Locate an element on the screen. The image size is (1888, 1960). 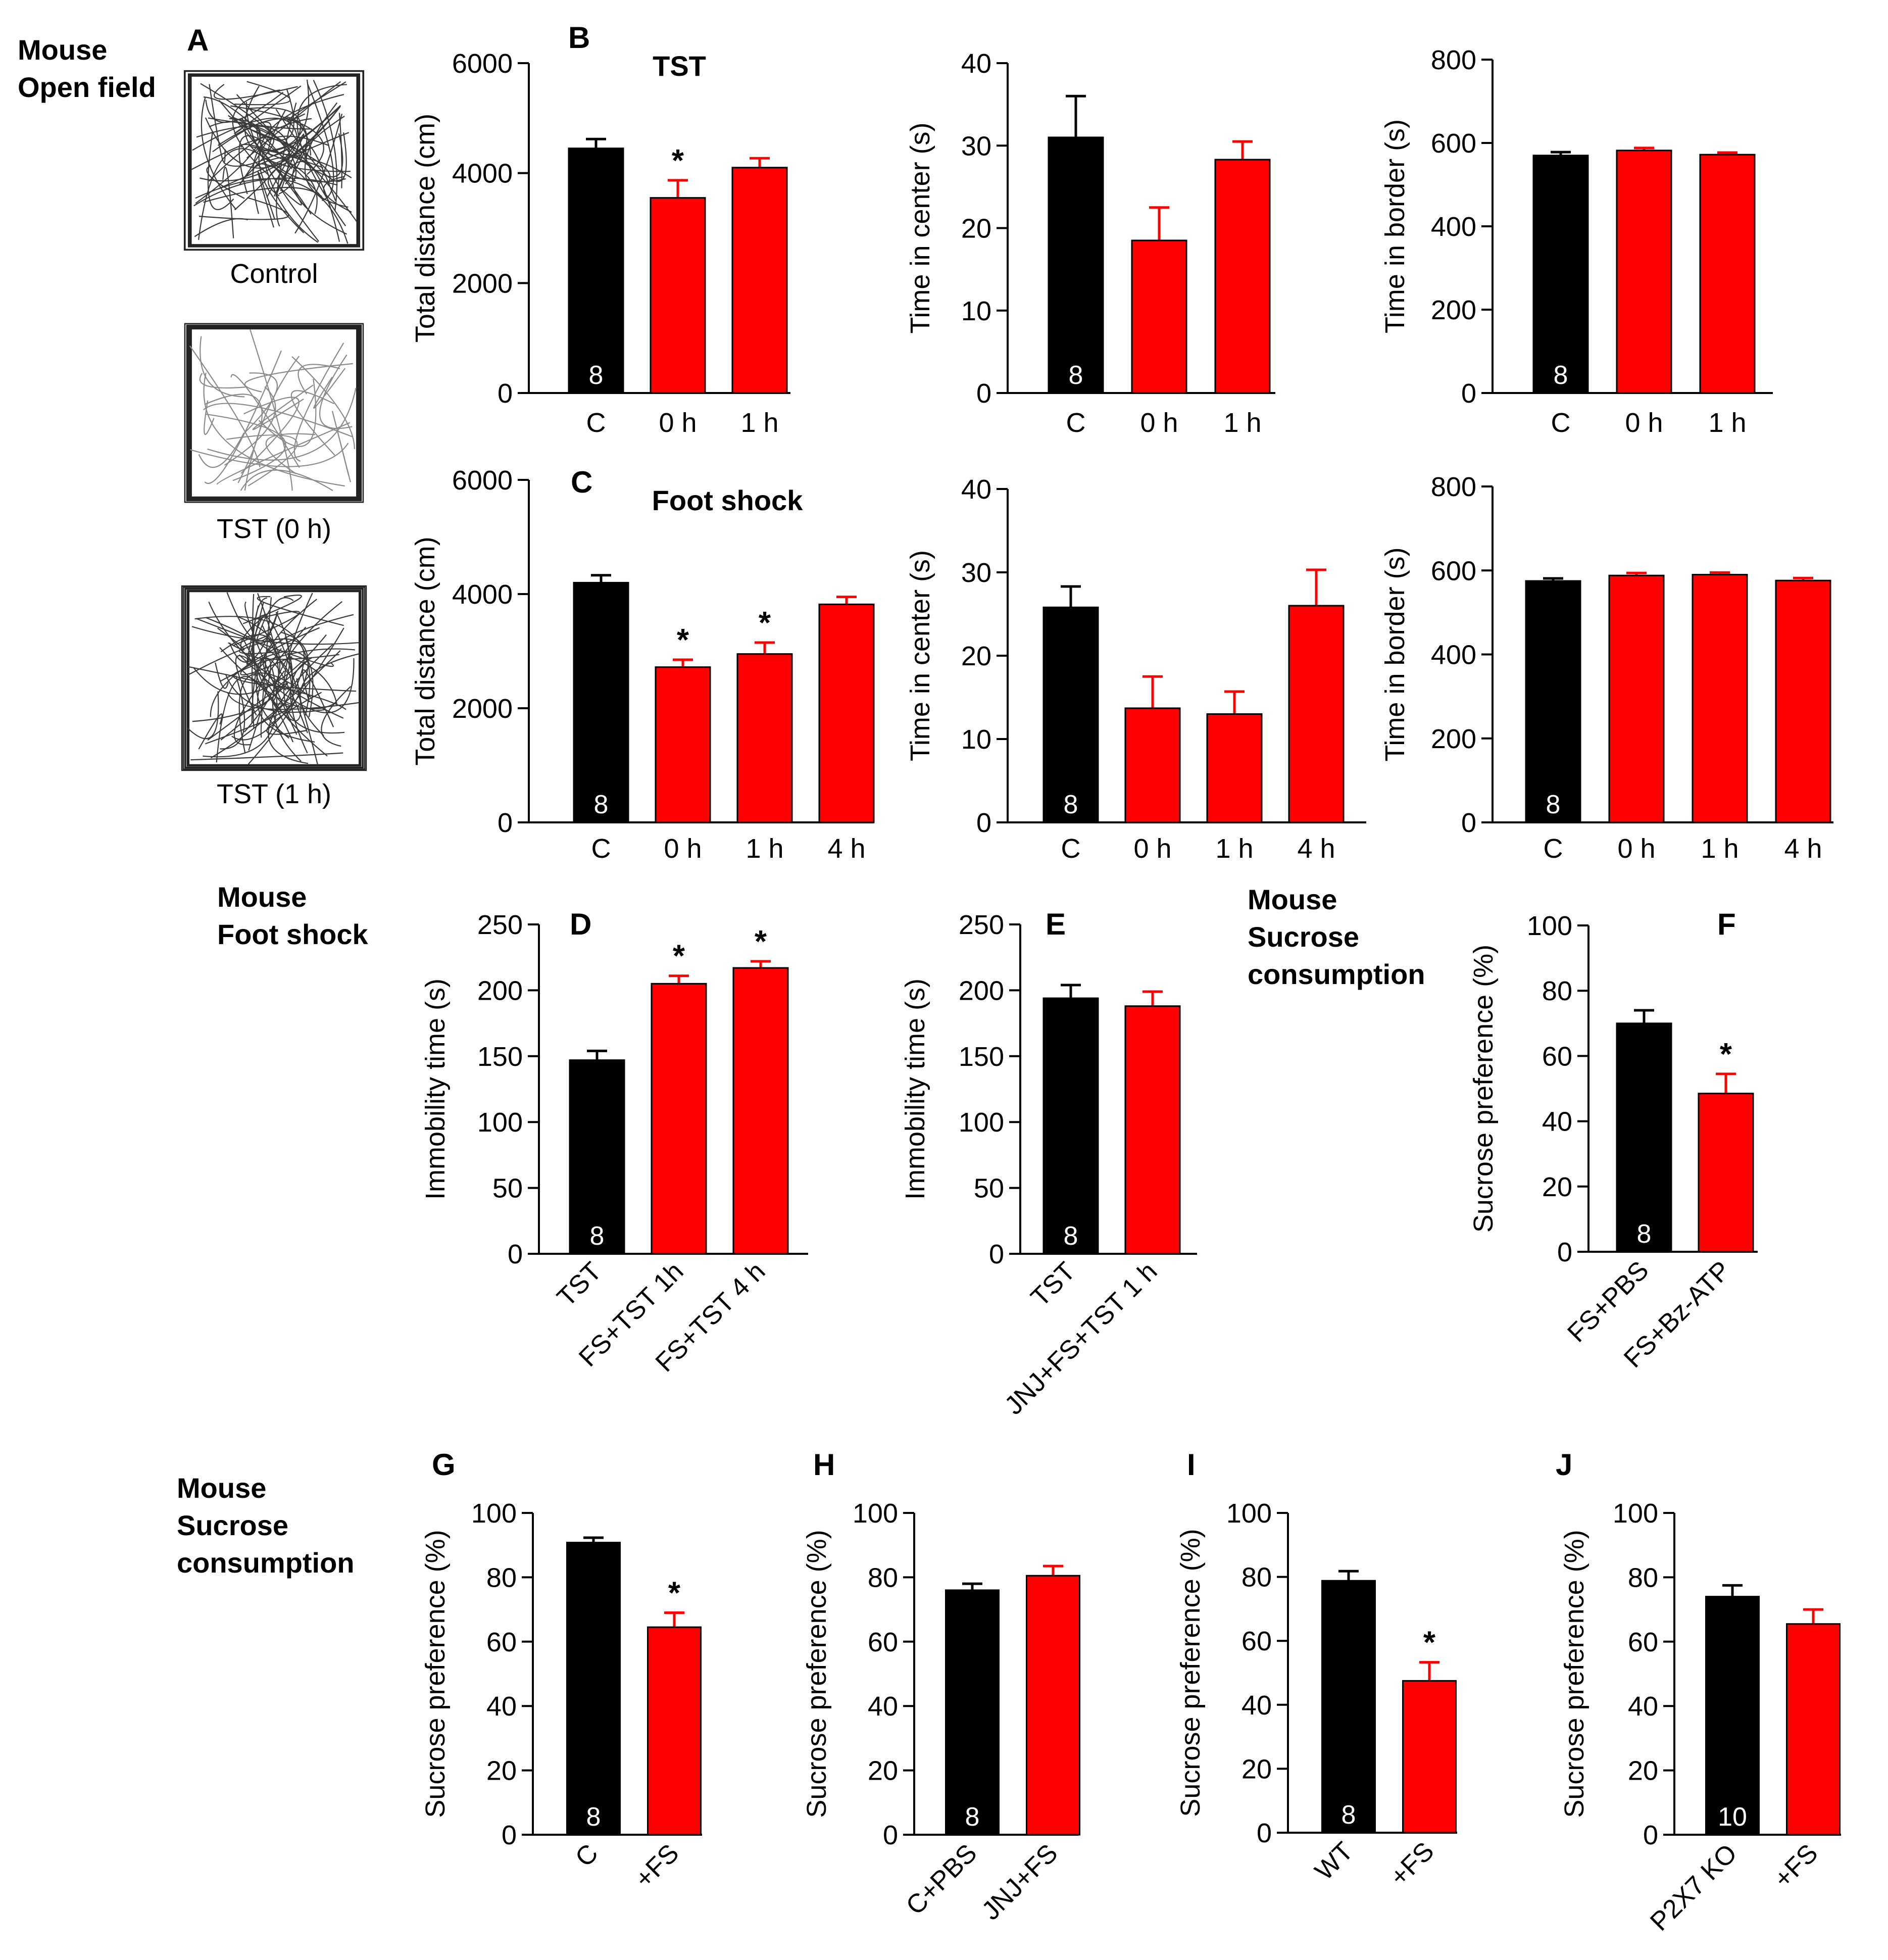
panel-letter-g: G is located at coordinates (444, 1465).